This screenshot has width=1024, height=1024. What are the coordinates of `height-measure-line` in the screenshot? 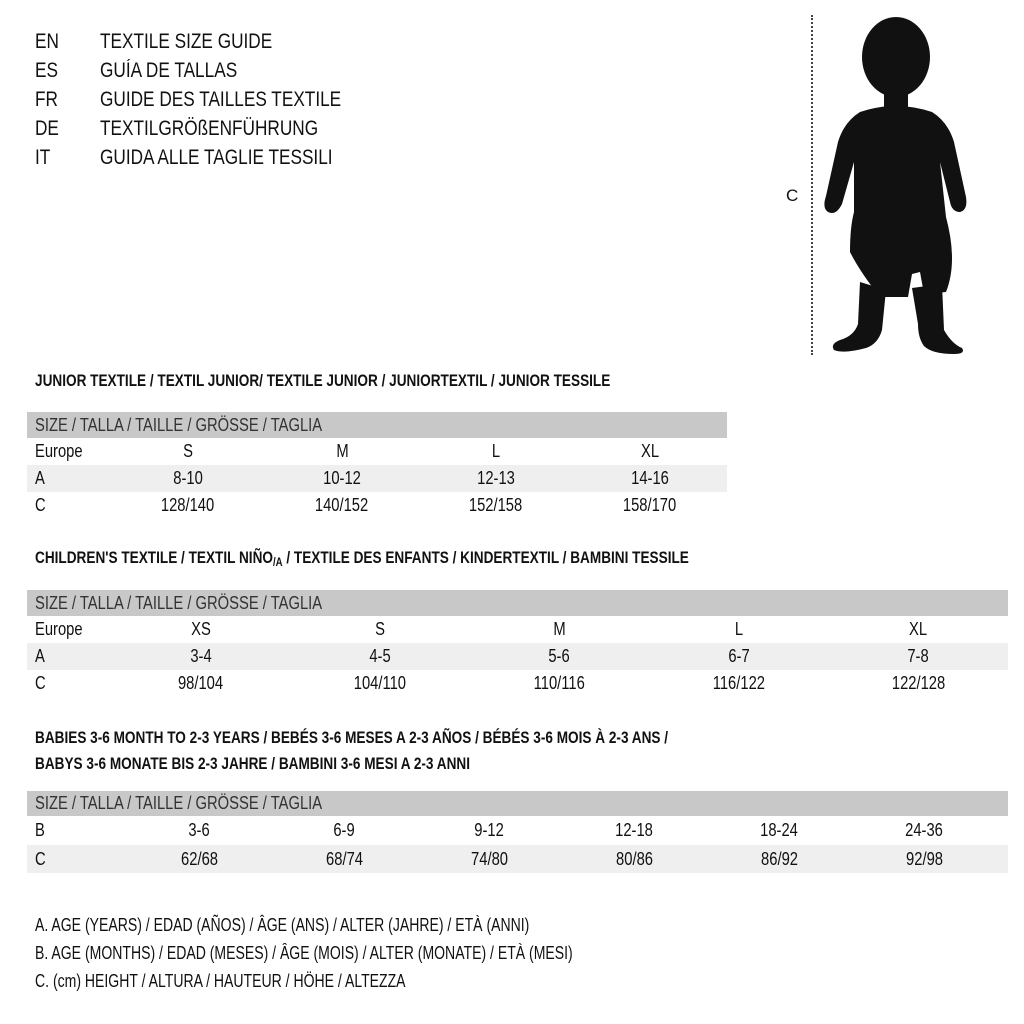 It's located at (812, 185).